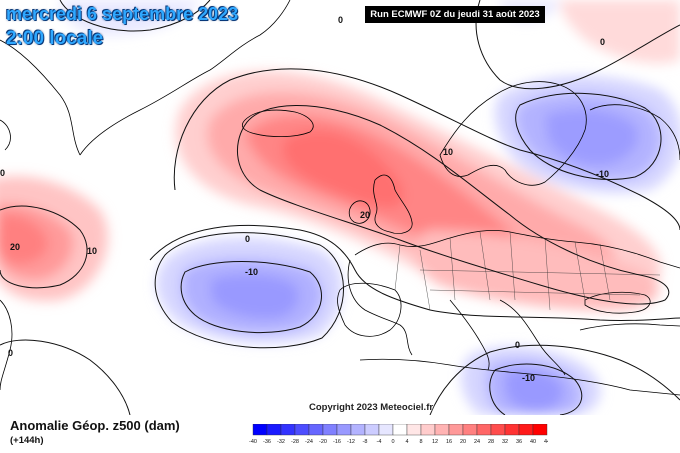 This screenshot has width=680, height=453. I want to click on legend-tick-label: 12, so click(435, 442).